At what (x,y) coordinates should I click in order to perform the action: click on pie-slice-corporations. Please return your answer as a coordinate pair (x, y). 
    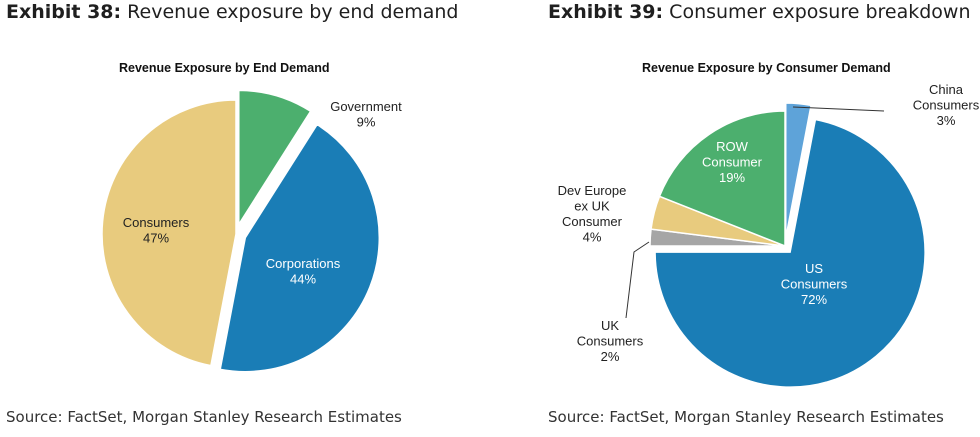
    Looking at the image, I should click on (300, 248).